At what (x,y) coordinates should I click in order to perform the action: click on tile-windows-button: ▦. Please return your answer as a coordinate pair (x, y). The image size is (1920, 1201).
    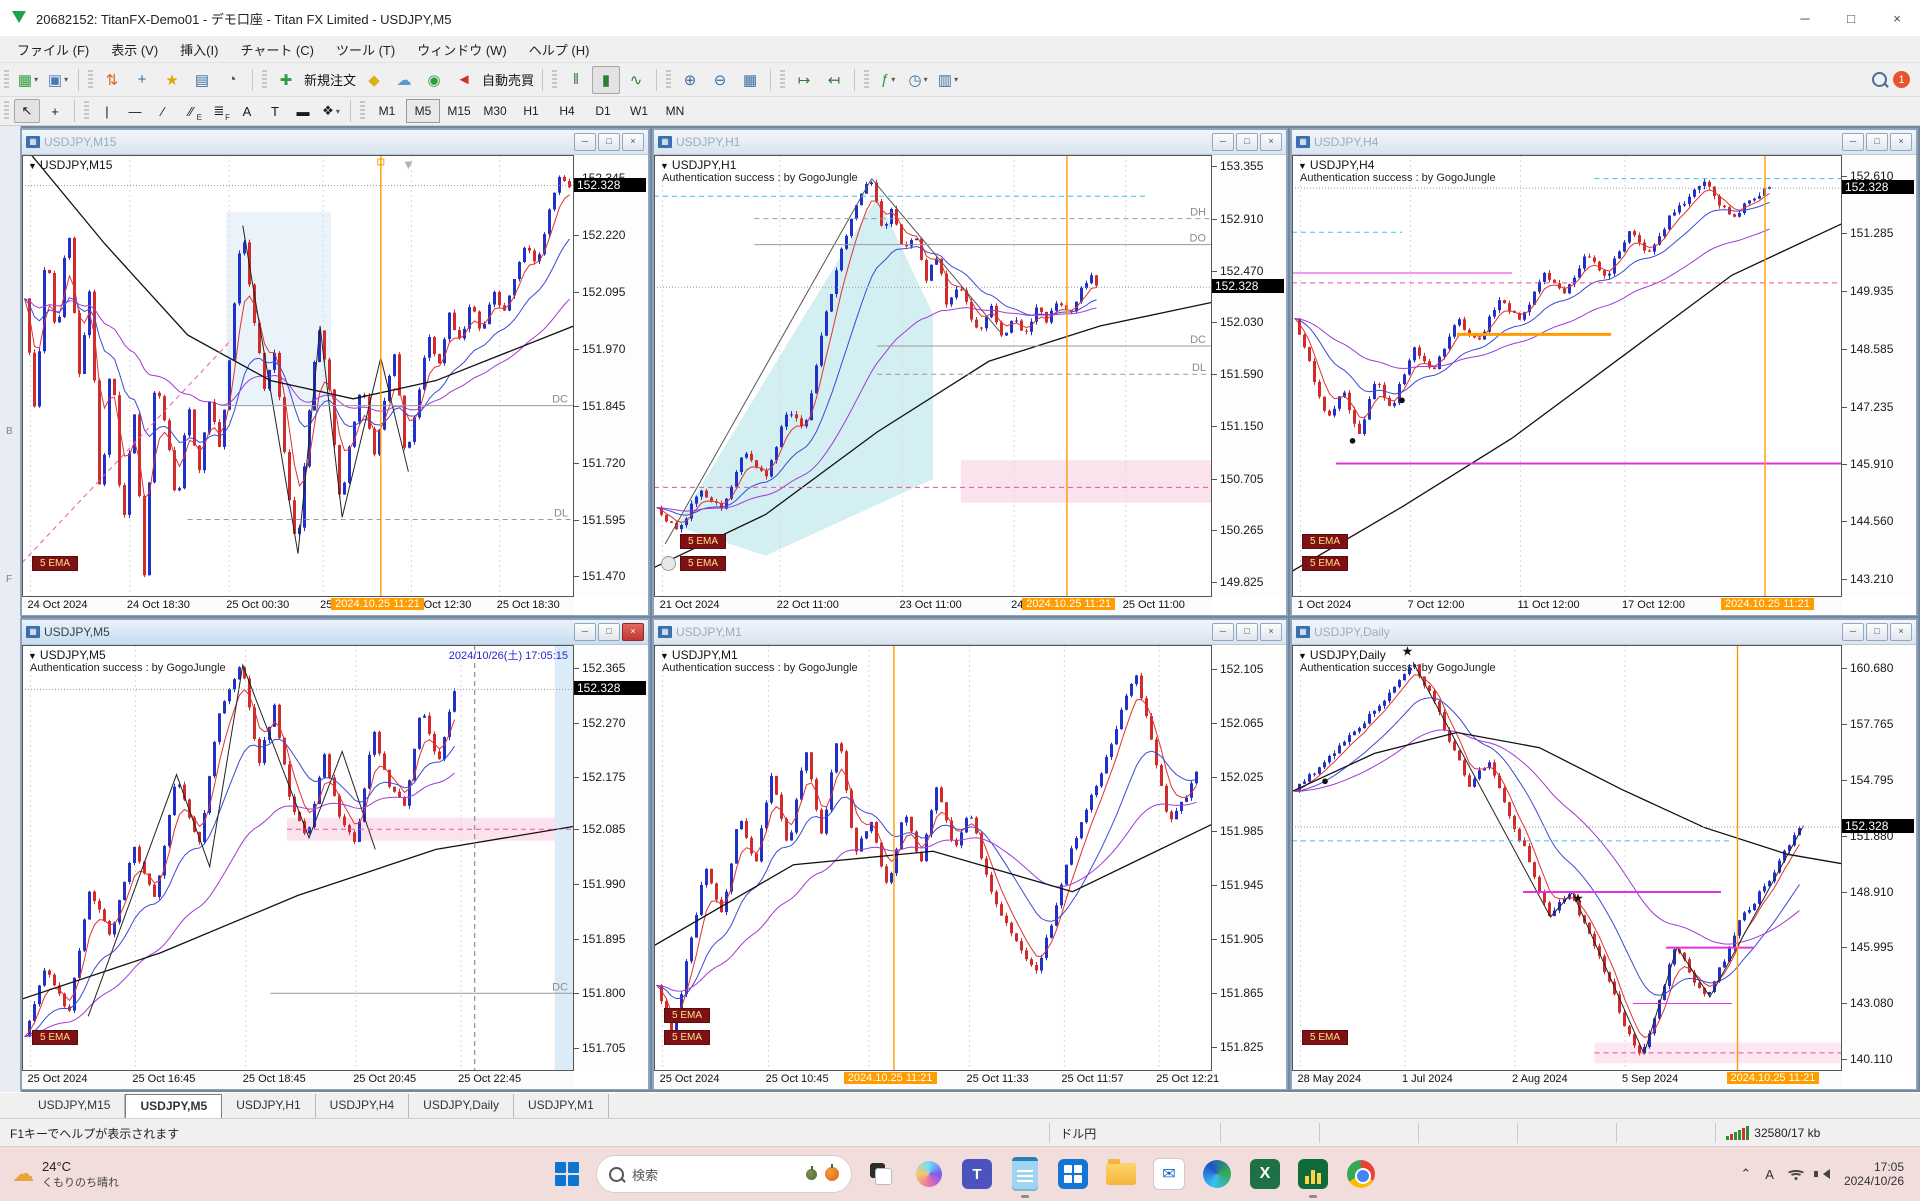
    Looking at the image, I should click on (750, 80).